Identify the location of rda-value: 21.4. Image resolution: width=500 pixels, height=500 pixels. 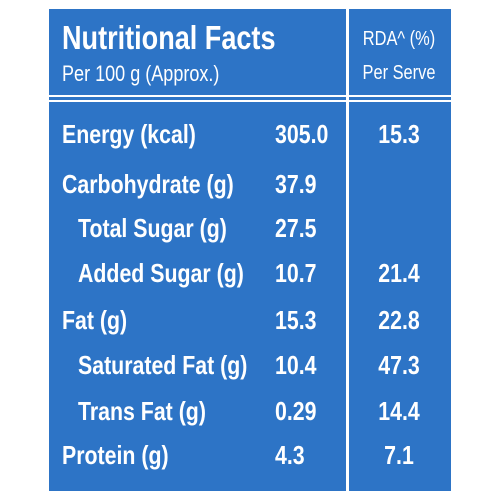
(399, 273).